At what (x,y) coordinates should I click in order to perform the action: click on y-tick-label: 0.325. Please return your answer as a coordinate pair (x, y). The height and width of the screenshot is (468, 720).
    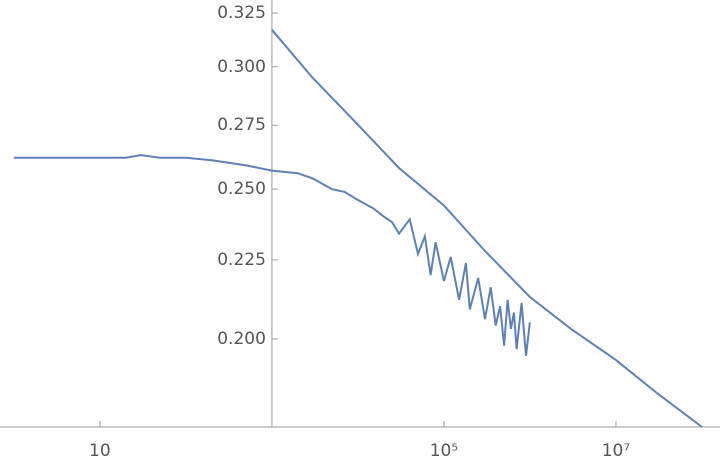
    Looking at the image, I should click on (241, 13).